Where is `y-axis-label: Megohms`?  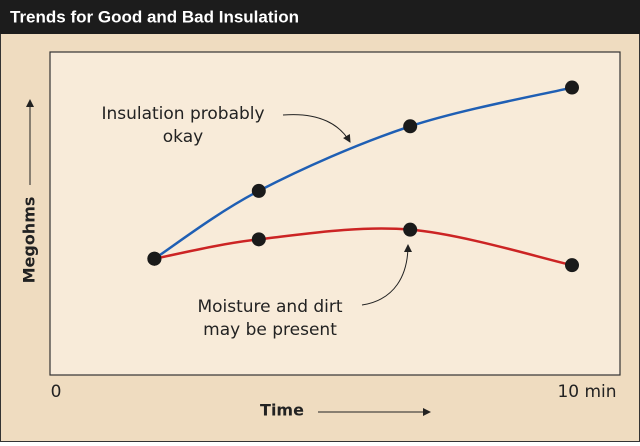
y-axis-label: Megohms is located at coordinates (29, 240).